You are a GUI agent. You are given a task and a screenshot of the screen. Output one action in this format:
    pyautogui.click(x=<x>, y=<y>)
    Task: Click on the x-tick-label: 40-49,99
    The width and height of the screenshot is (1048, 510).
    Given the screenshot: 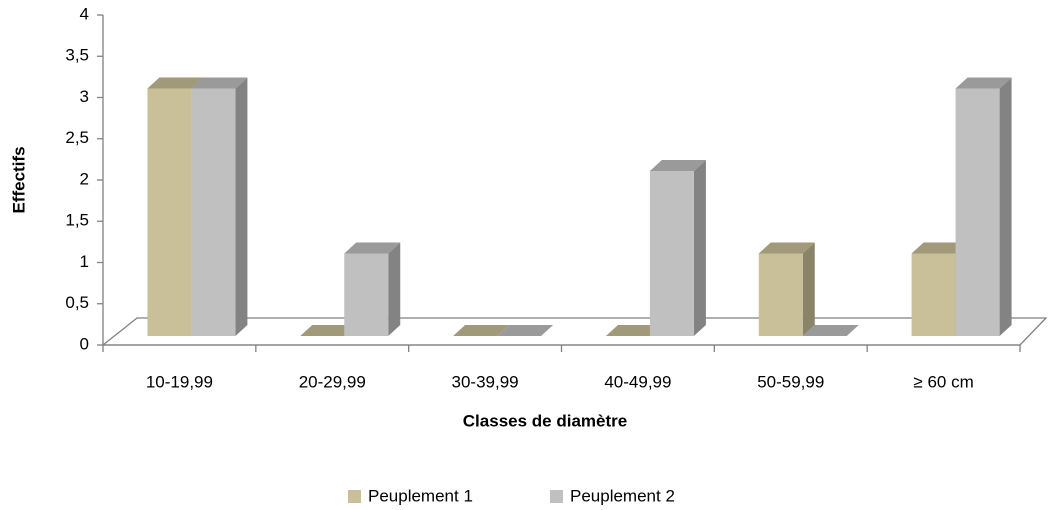 What is the action you would take?
    pyautogui.click(x=637, y=381)
    